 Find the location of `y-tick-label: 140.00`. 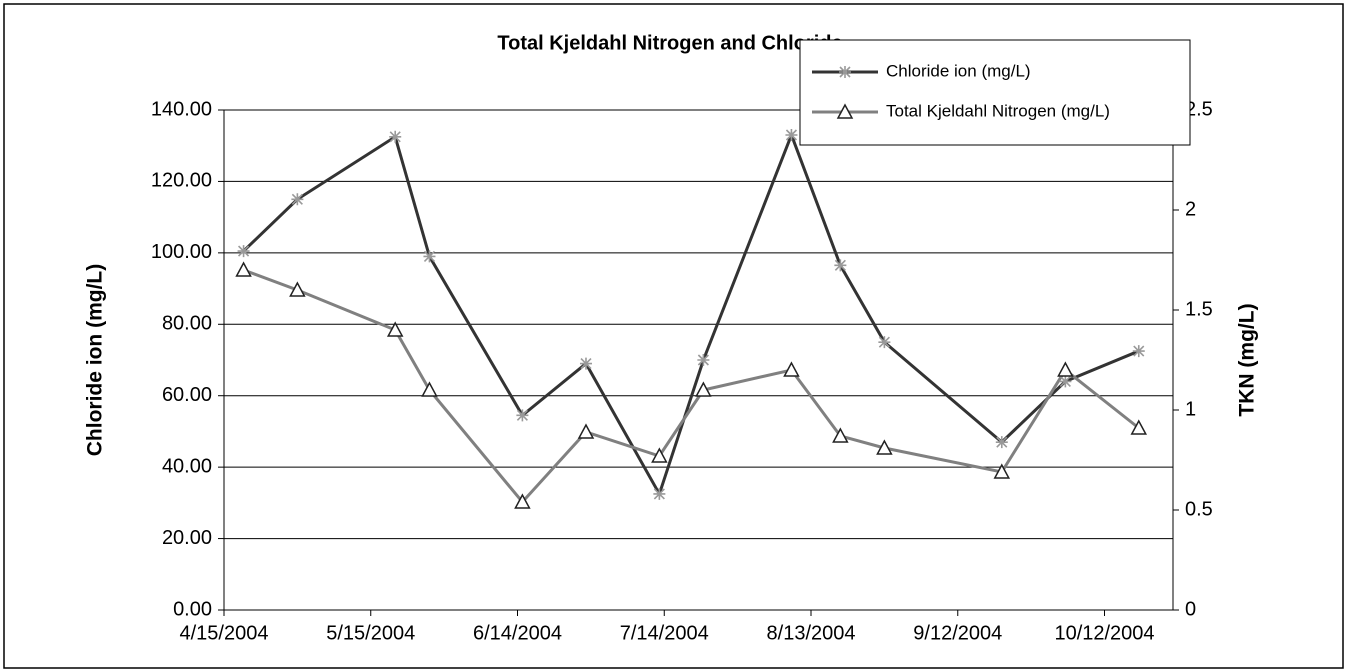

y-tick-label: 140.00 is located at coordinates (181, 109).